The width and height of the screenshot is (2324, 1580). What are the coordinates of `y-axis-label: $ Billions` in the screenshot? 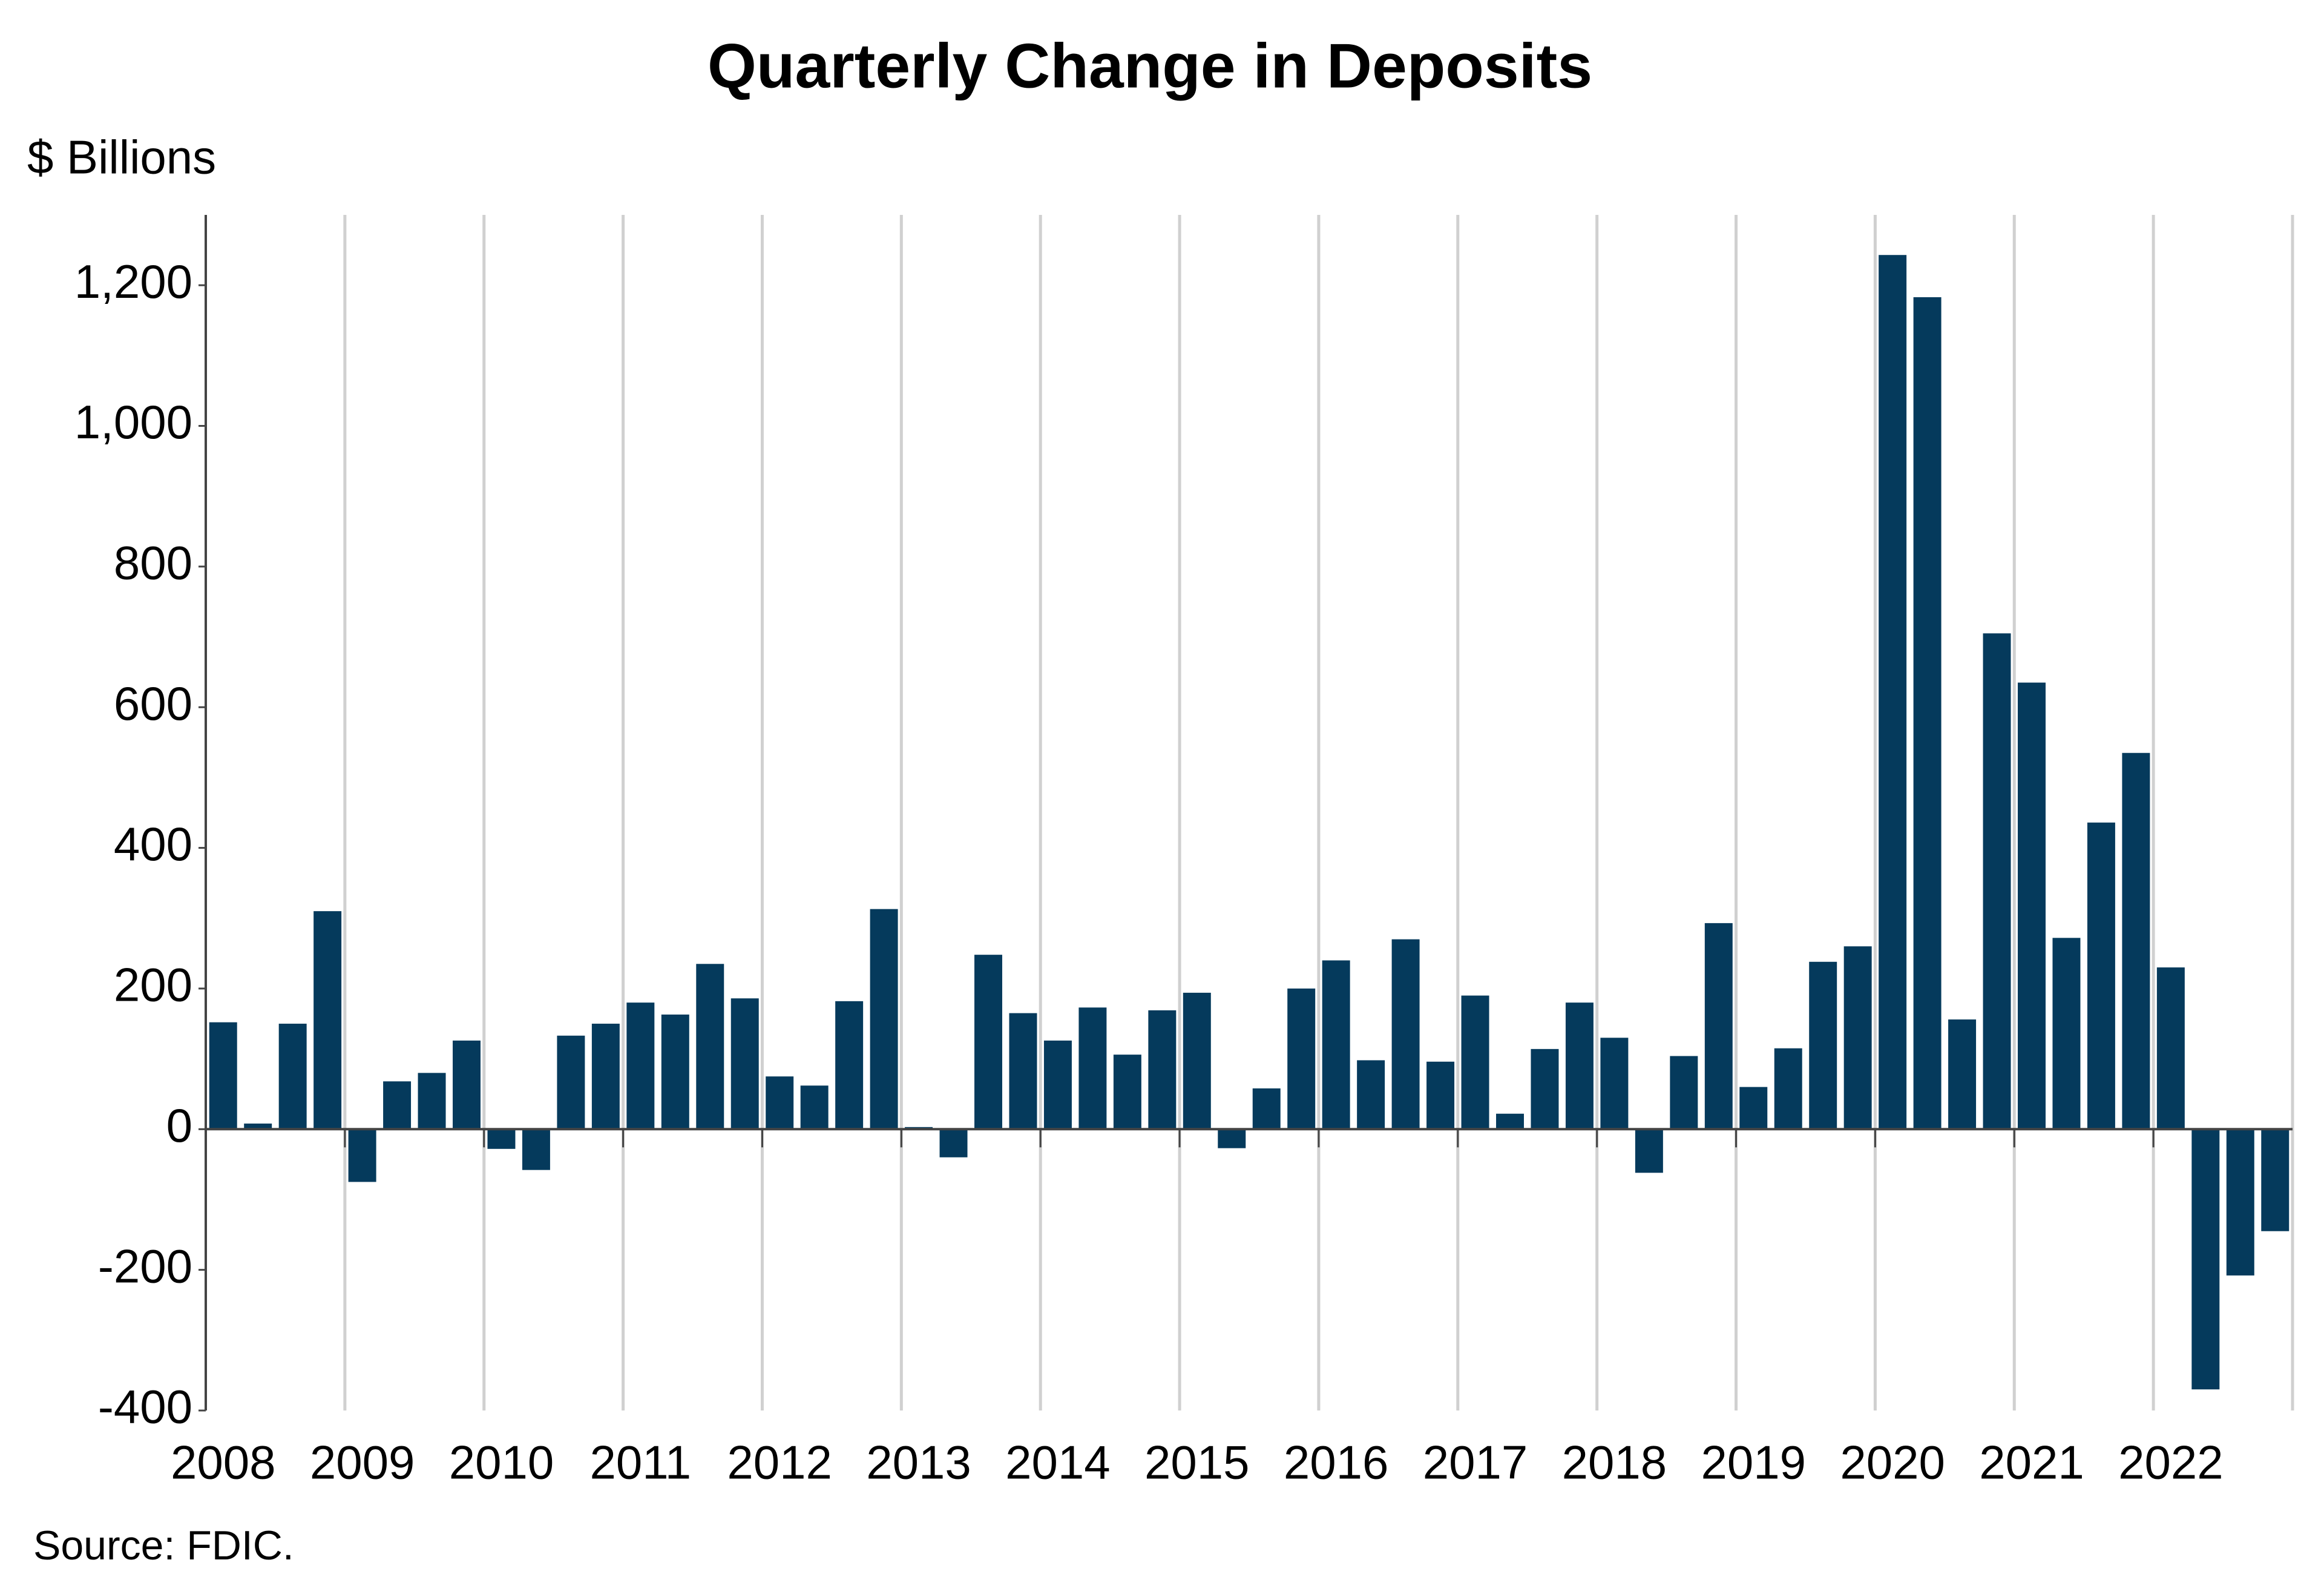 It's located at (121, 157).